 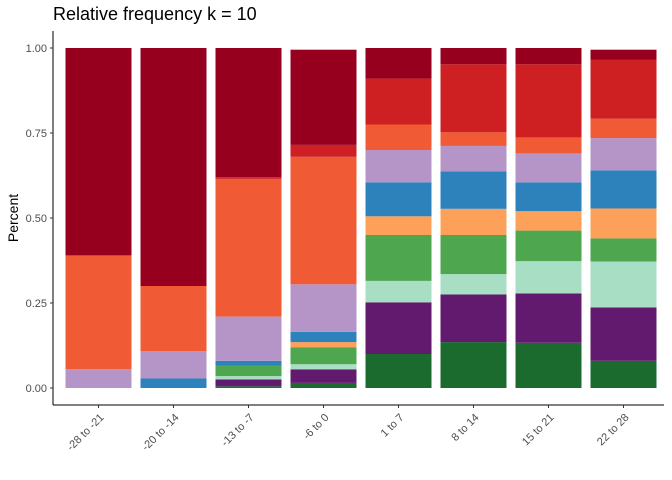 What do you see at coordinates (237, 430) in the screenshot?
I see `x-tick-label: -13 to -7` at bounding box center [237, 430].